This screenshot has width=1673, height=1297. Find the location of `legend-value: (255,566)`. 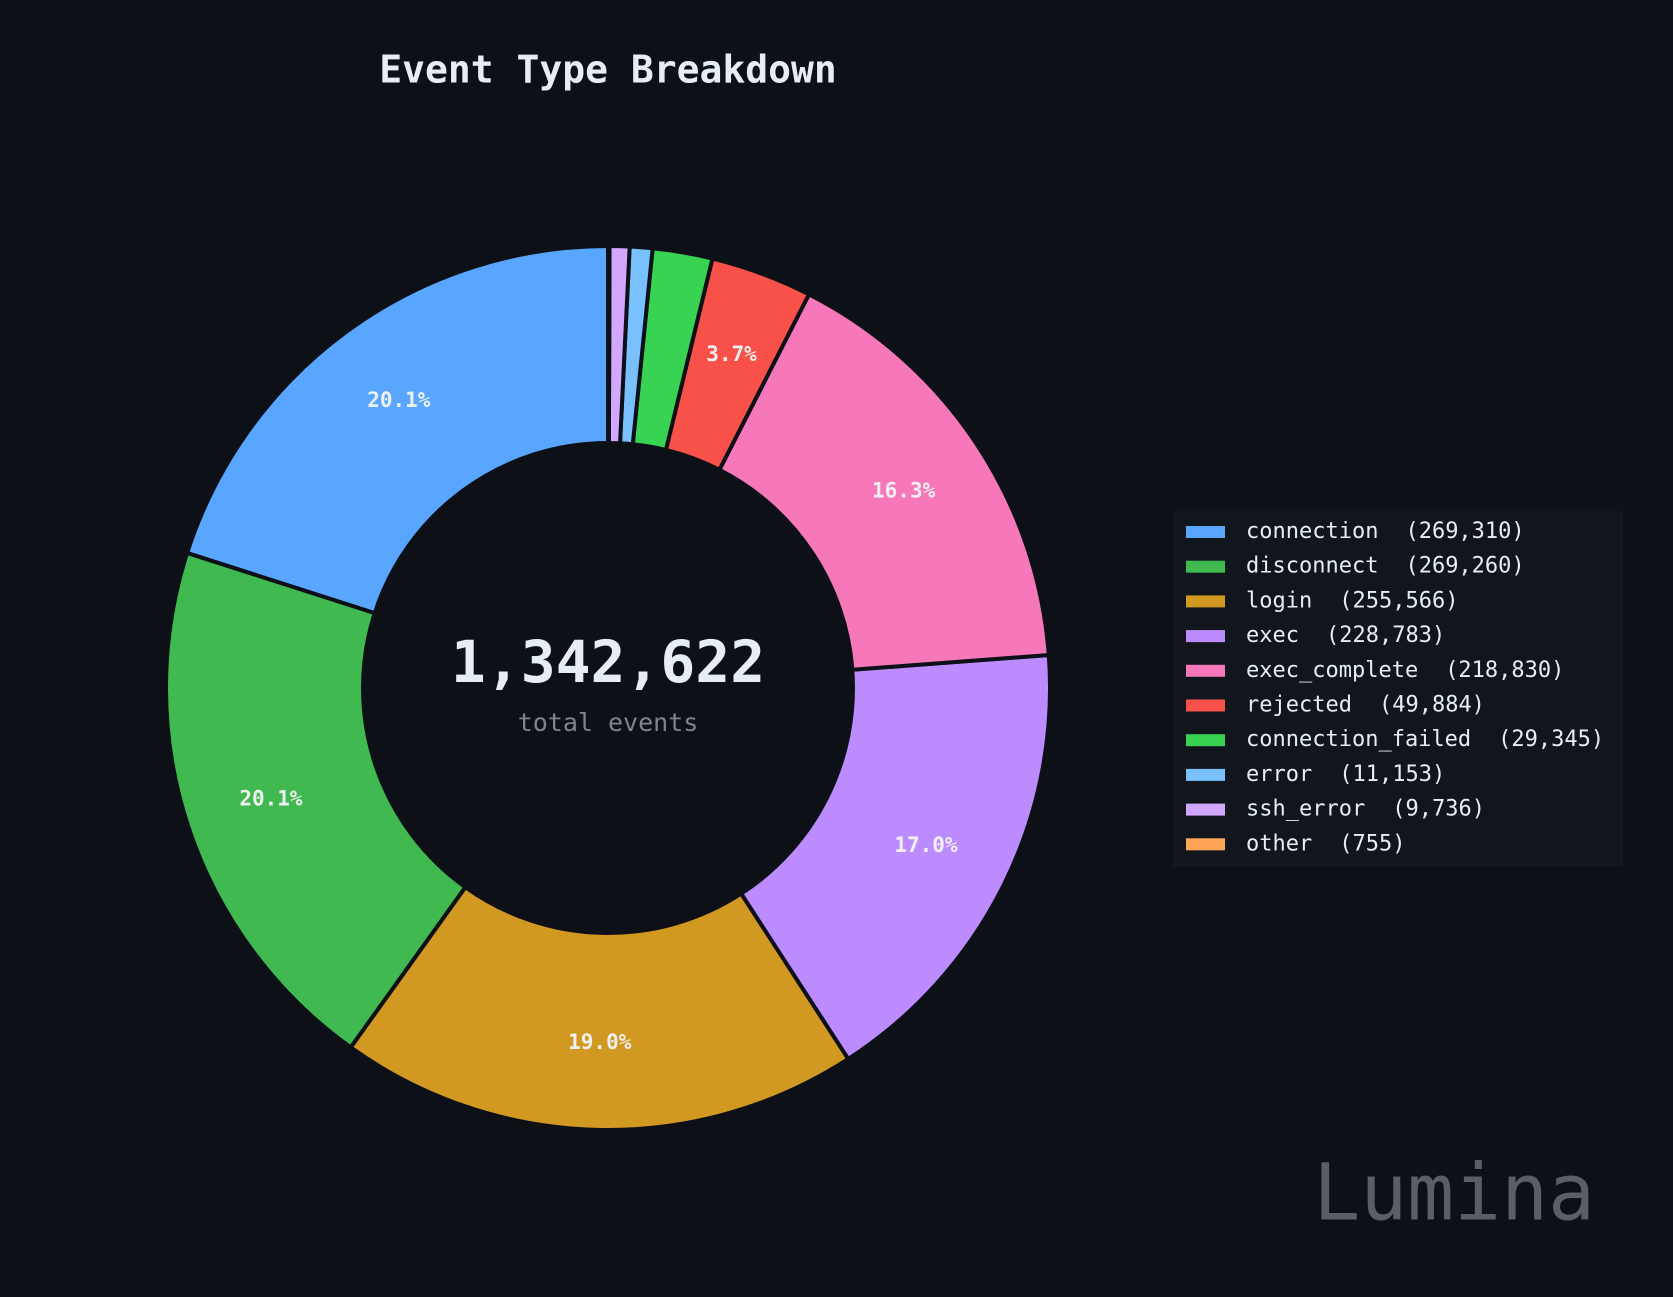

legend-value: (255,566) is located at coordinates (1398, 600).